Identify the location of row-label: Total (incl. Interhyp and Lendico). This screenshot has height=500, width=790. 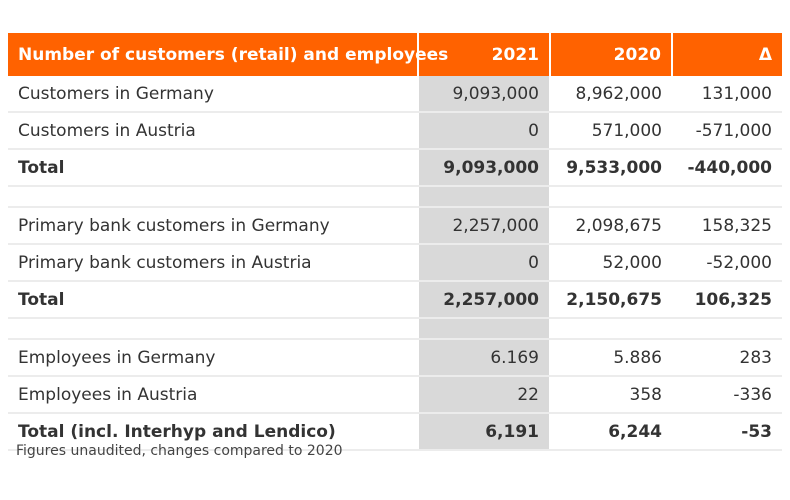
(213, 432).